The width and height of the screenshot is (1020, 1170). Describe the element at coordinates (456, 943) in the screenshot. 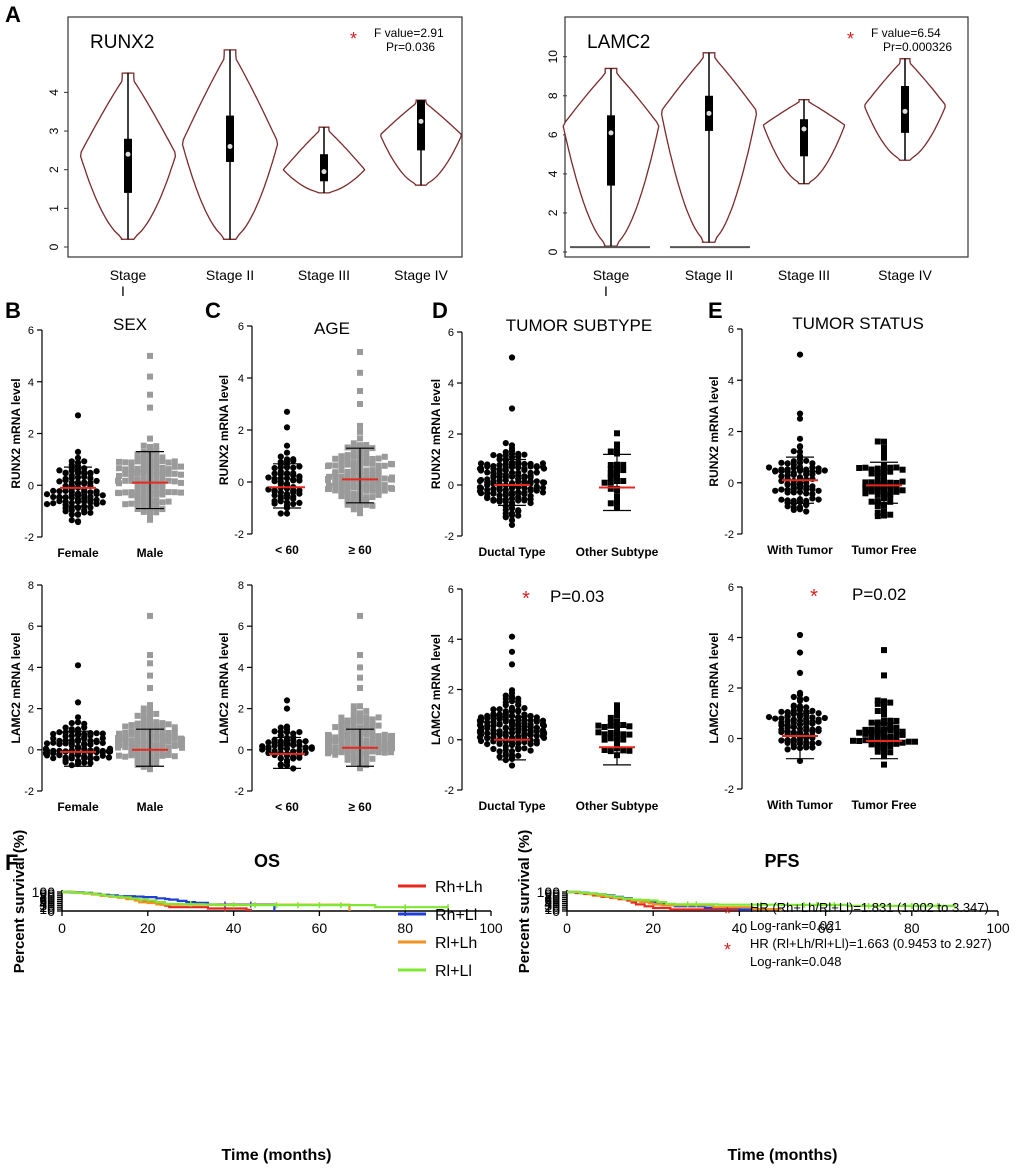

I see `legend-label: Rl+Lh` at that location.